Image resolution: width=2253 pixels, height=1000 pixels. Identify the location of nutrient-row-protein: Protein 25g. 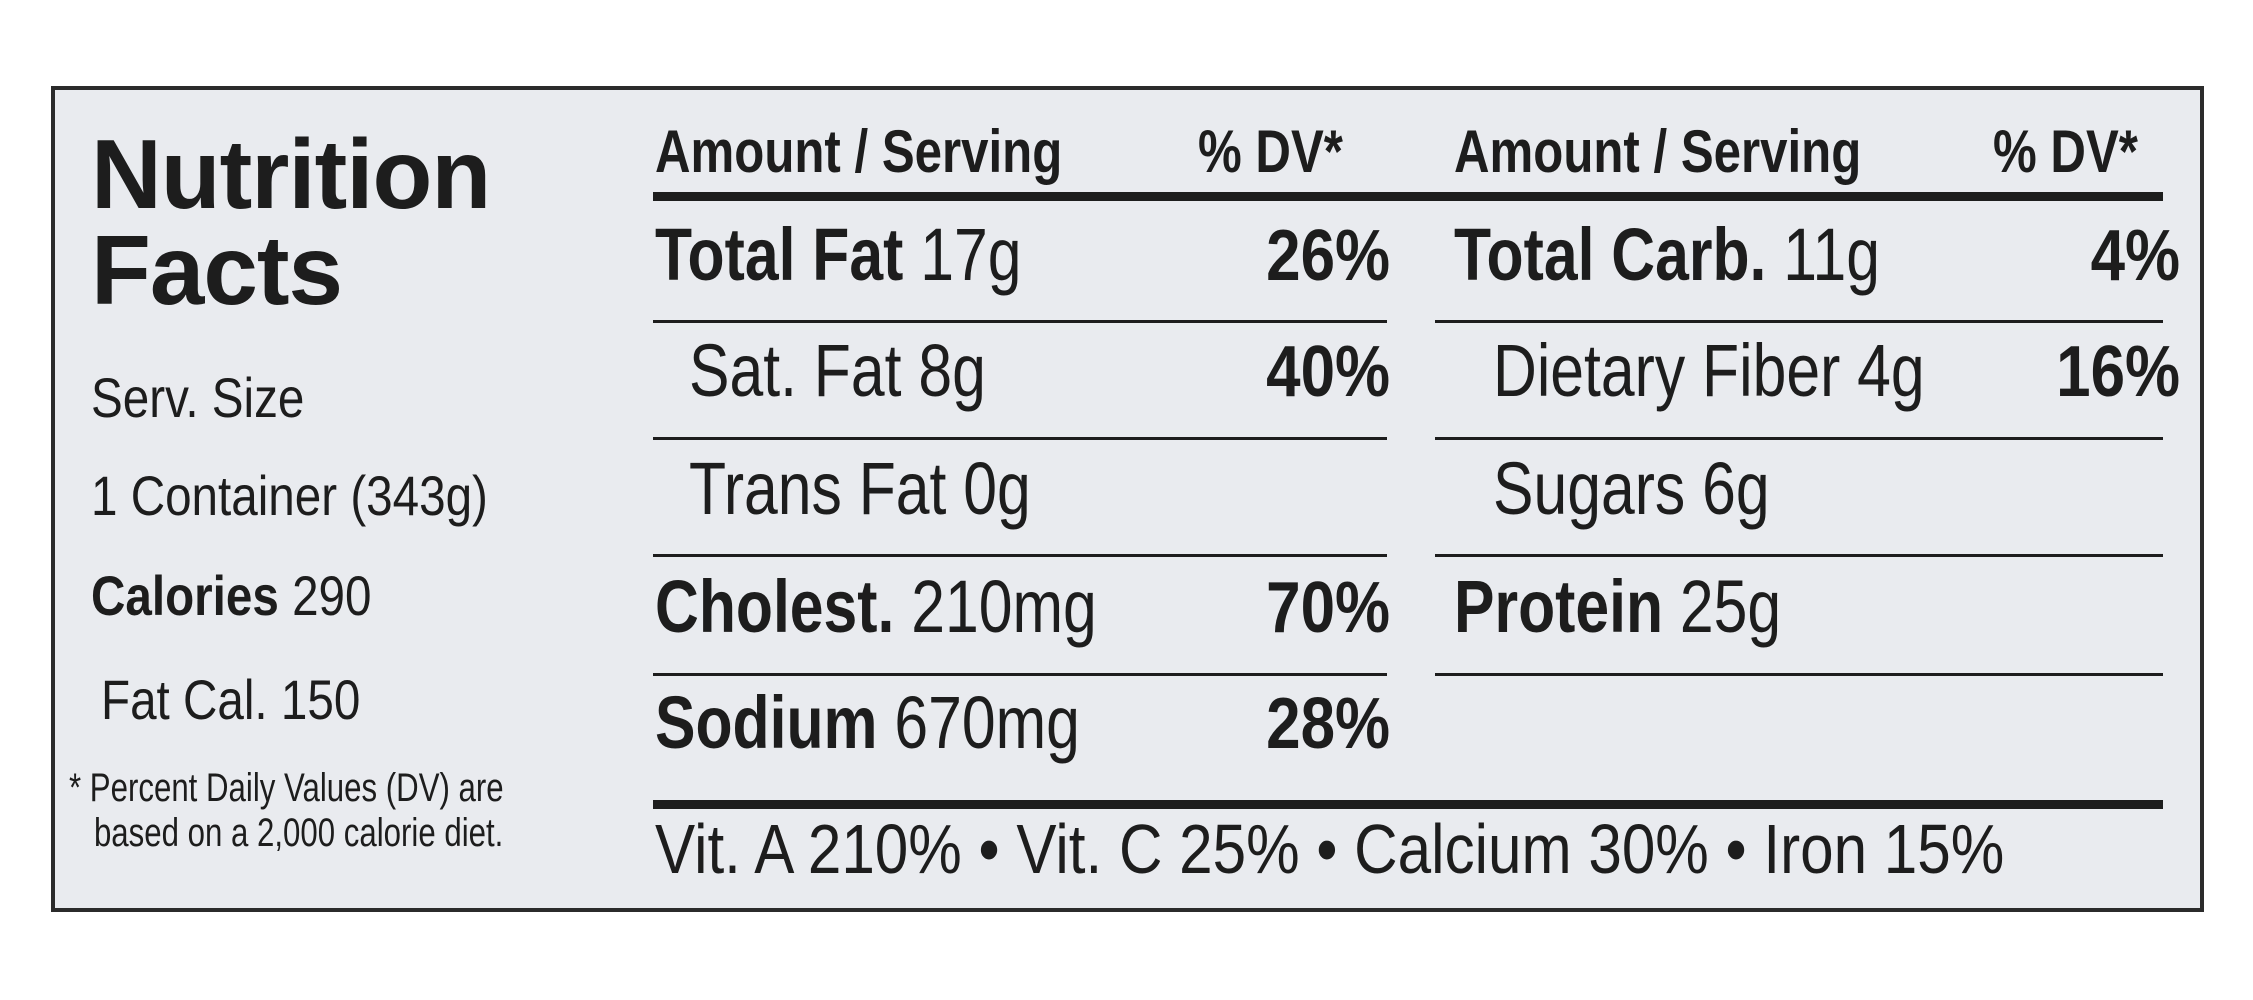
(1617, 607).